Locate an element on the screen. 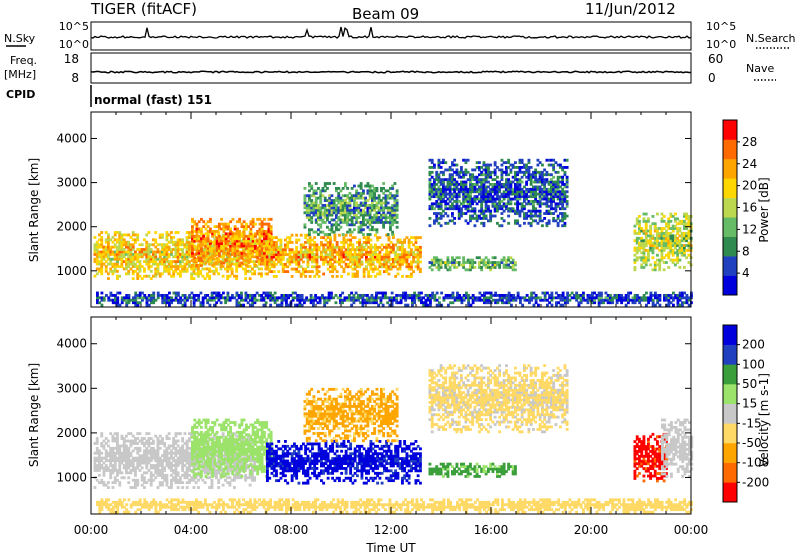  cpid-panel: CPID normal (fast) 151 is located at coordinates (109, 96).